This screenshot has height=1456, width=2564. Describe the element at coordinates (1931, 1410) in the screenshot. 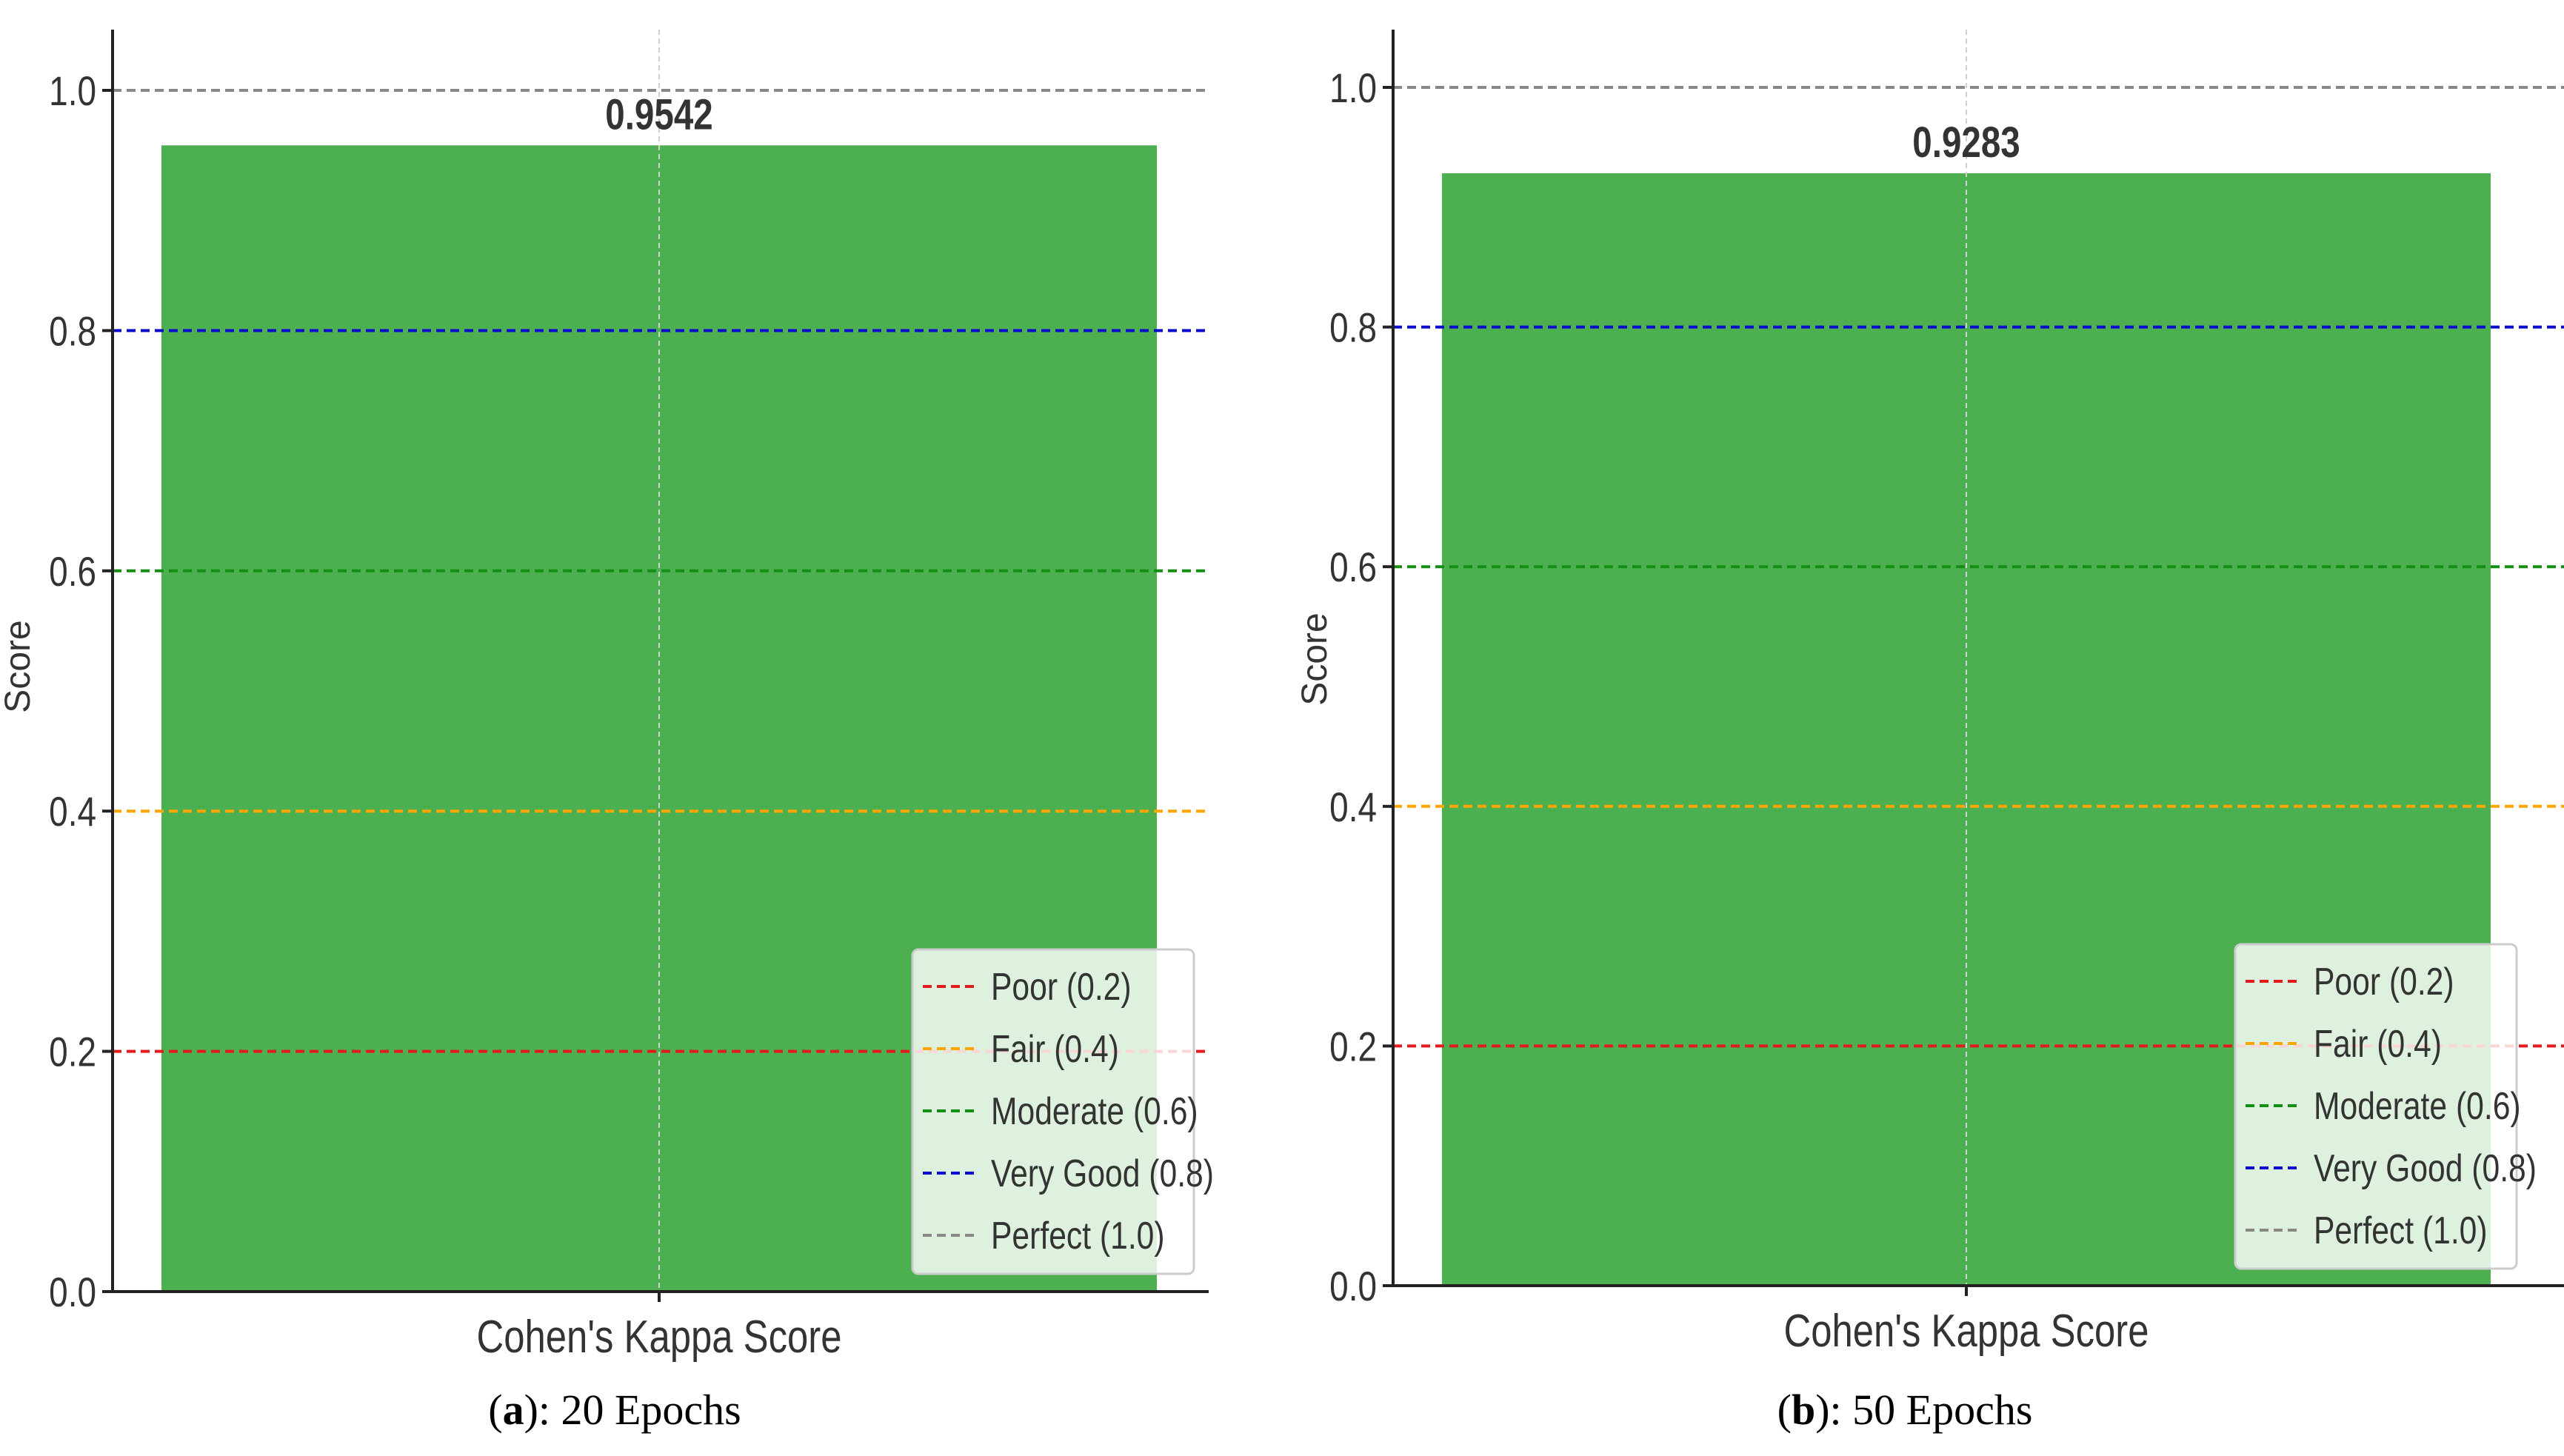

I see `caption-b-text: : 50 Epochs` at that location.